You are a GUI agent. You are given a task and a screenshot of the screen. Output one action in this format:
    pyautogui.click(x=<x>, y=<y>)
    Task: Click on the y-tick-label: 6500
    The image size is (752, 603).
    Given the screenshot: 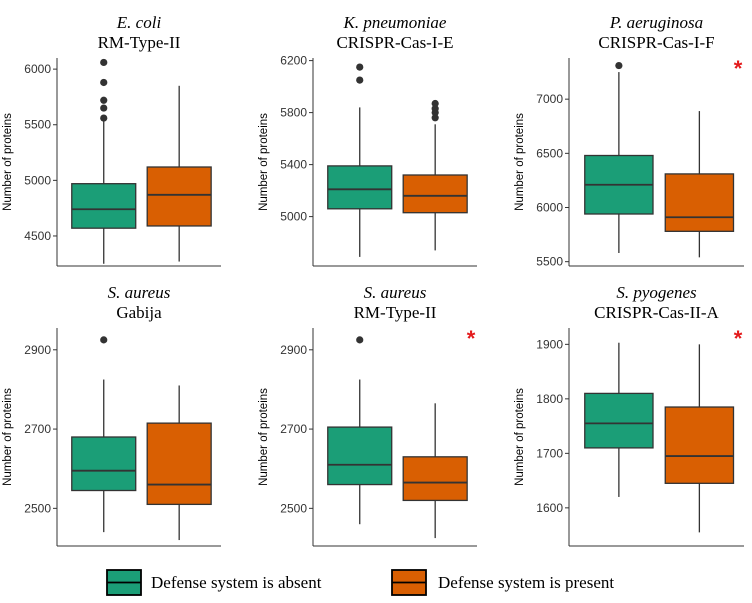 What is the action you would take?
    pyautogui.click(x=549, y=153)
    